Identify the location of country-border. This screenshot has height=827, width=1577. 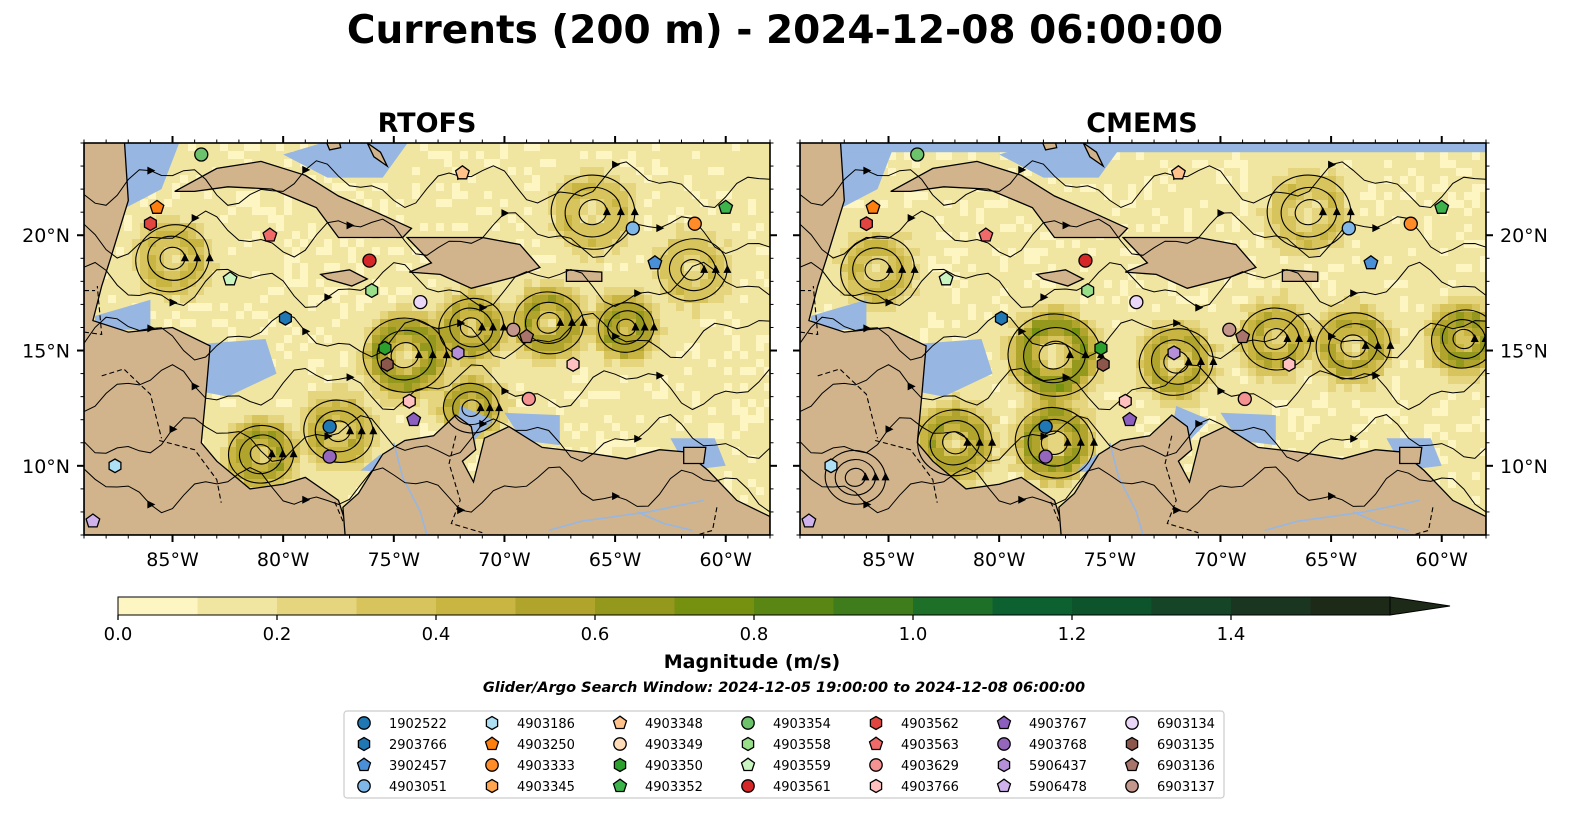
(465, 484).